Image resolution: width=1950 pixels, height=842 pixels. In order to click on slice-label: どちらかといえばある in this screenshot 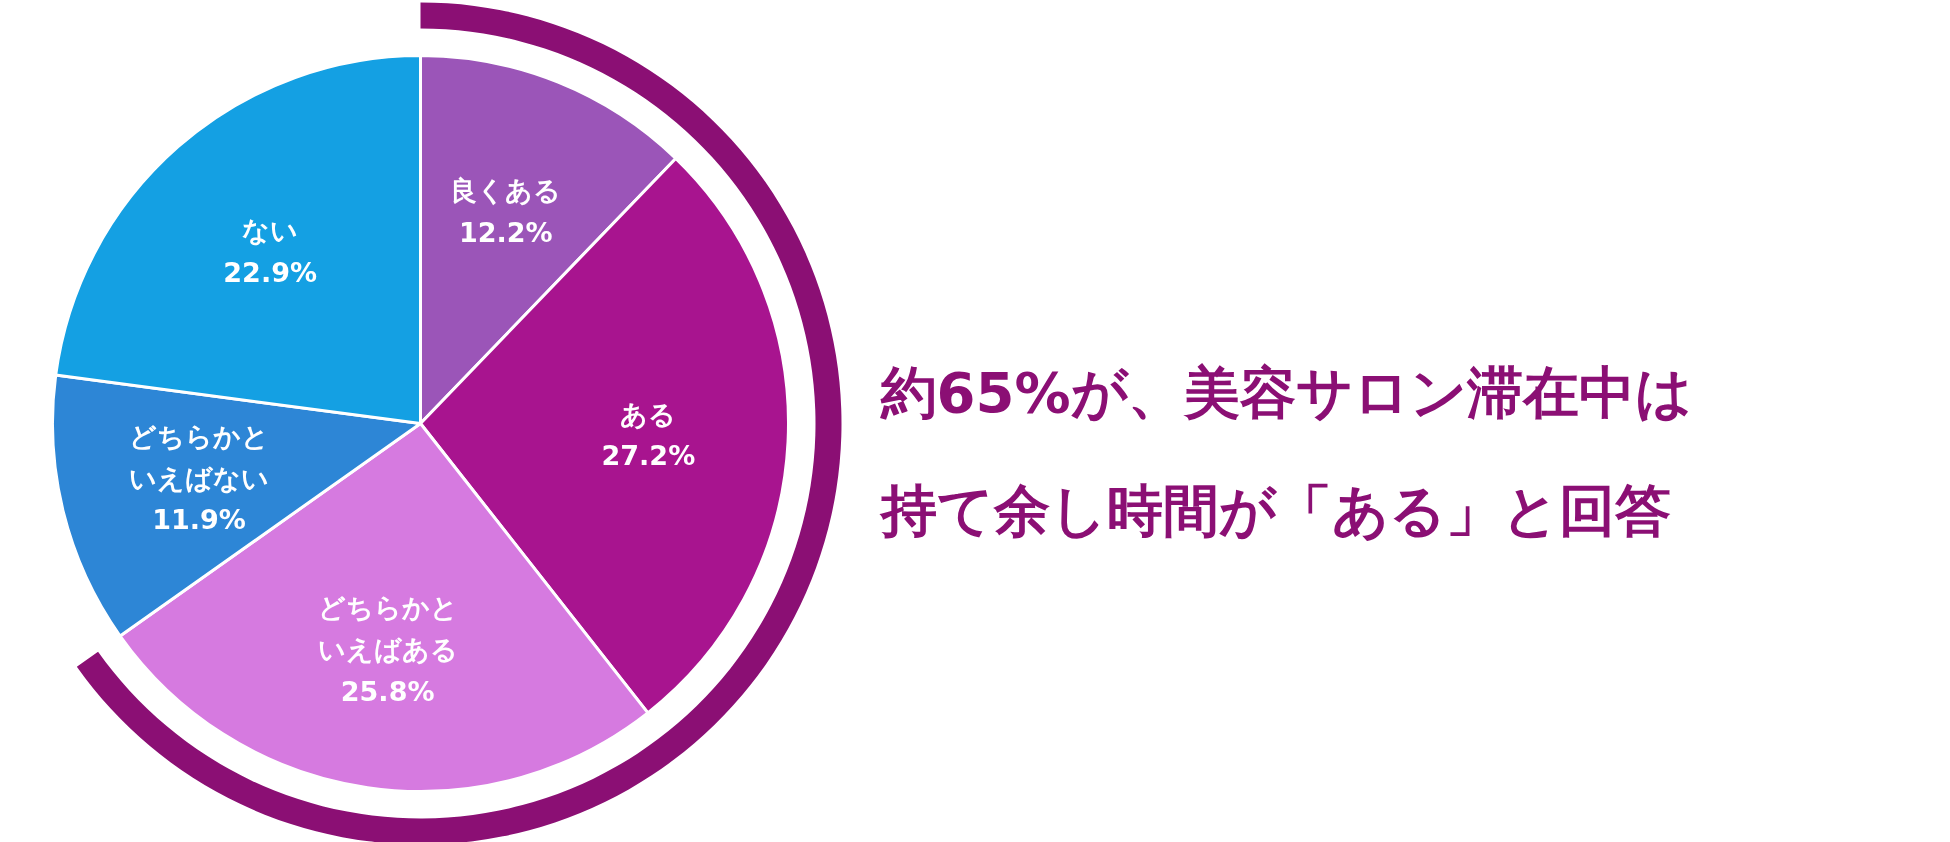, I will do `click(387, 628)`.